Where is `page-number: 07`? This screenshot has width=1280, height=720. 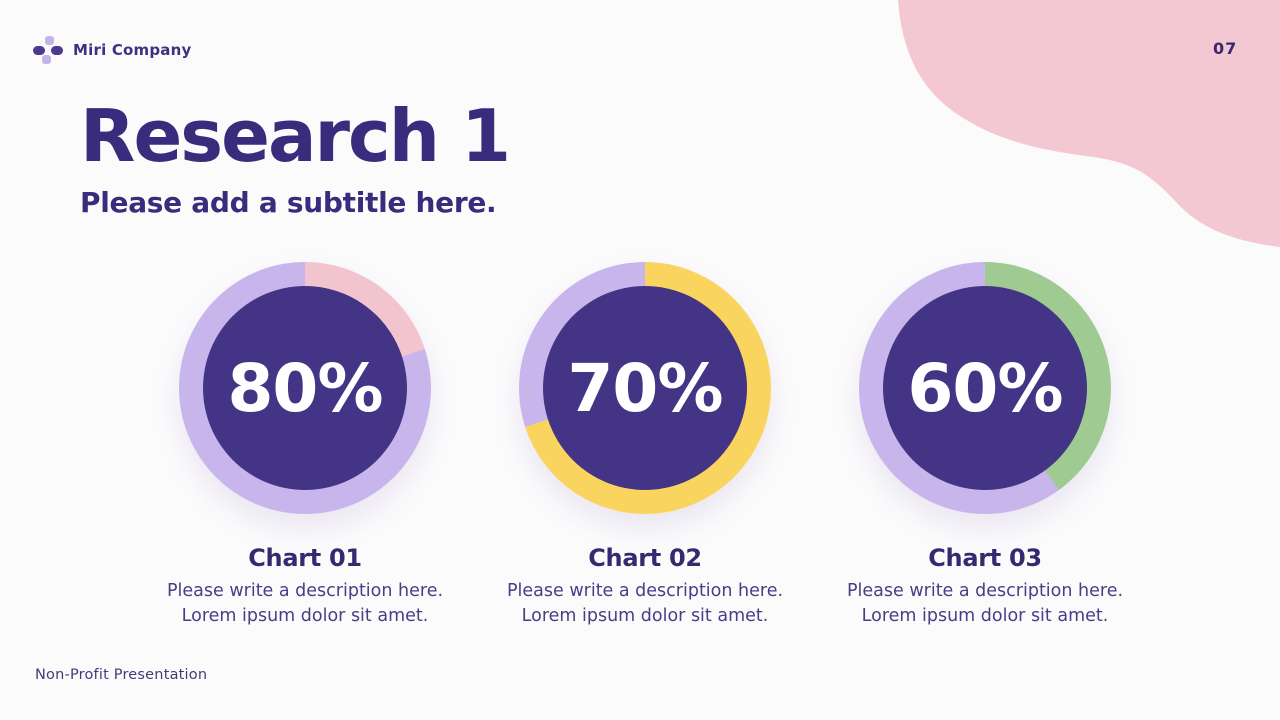 page-number: 07 is located at coordinates (1225, 48).